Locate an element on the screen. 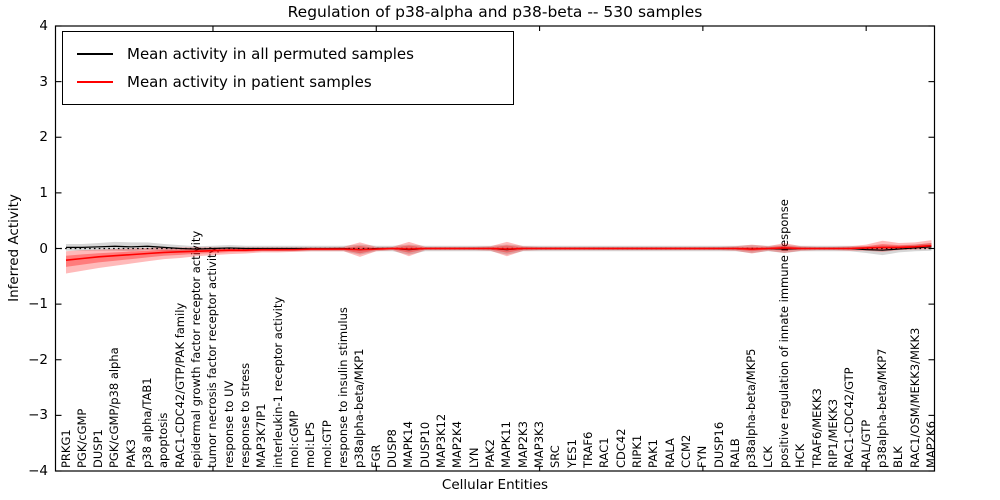 This screenshot has width=1000, height=500. y-tick-label: 2 is located at coordinates (43, 137).